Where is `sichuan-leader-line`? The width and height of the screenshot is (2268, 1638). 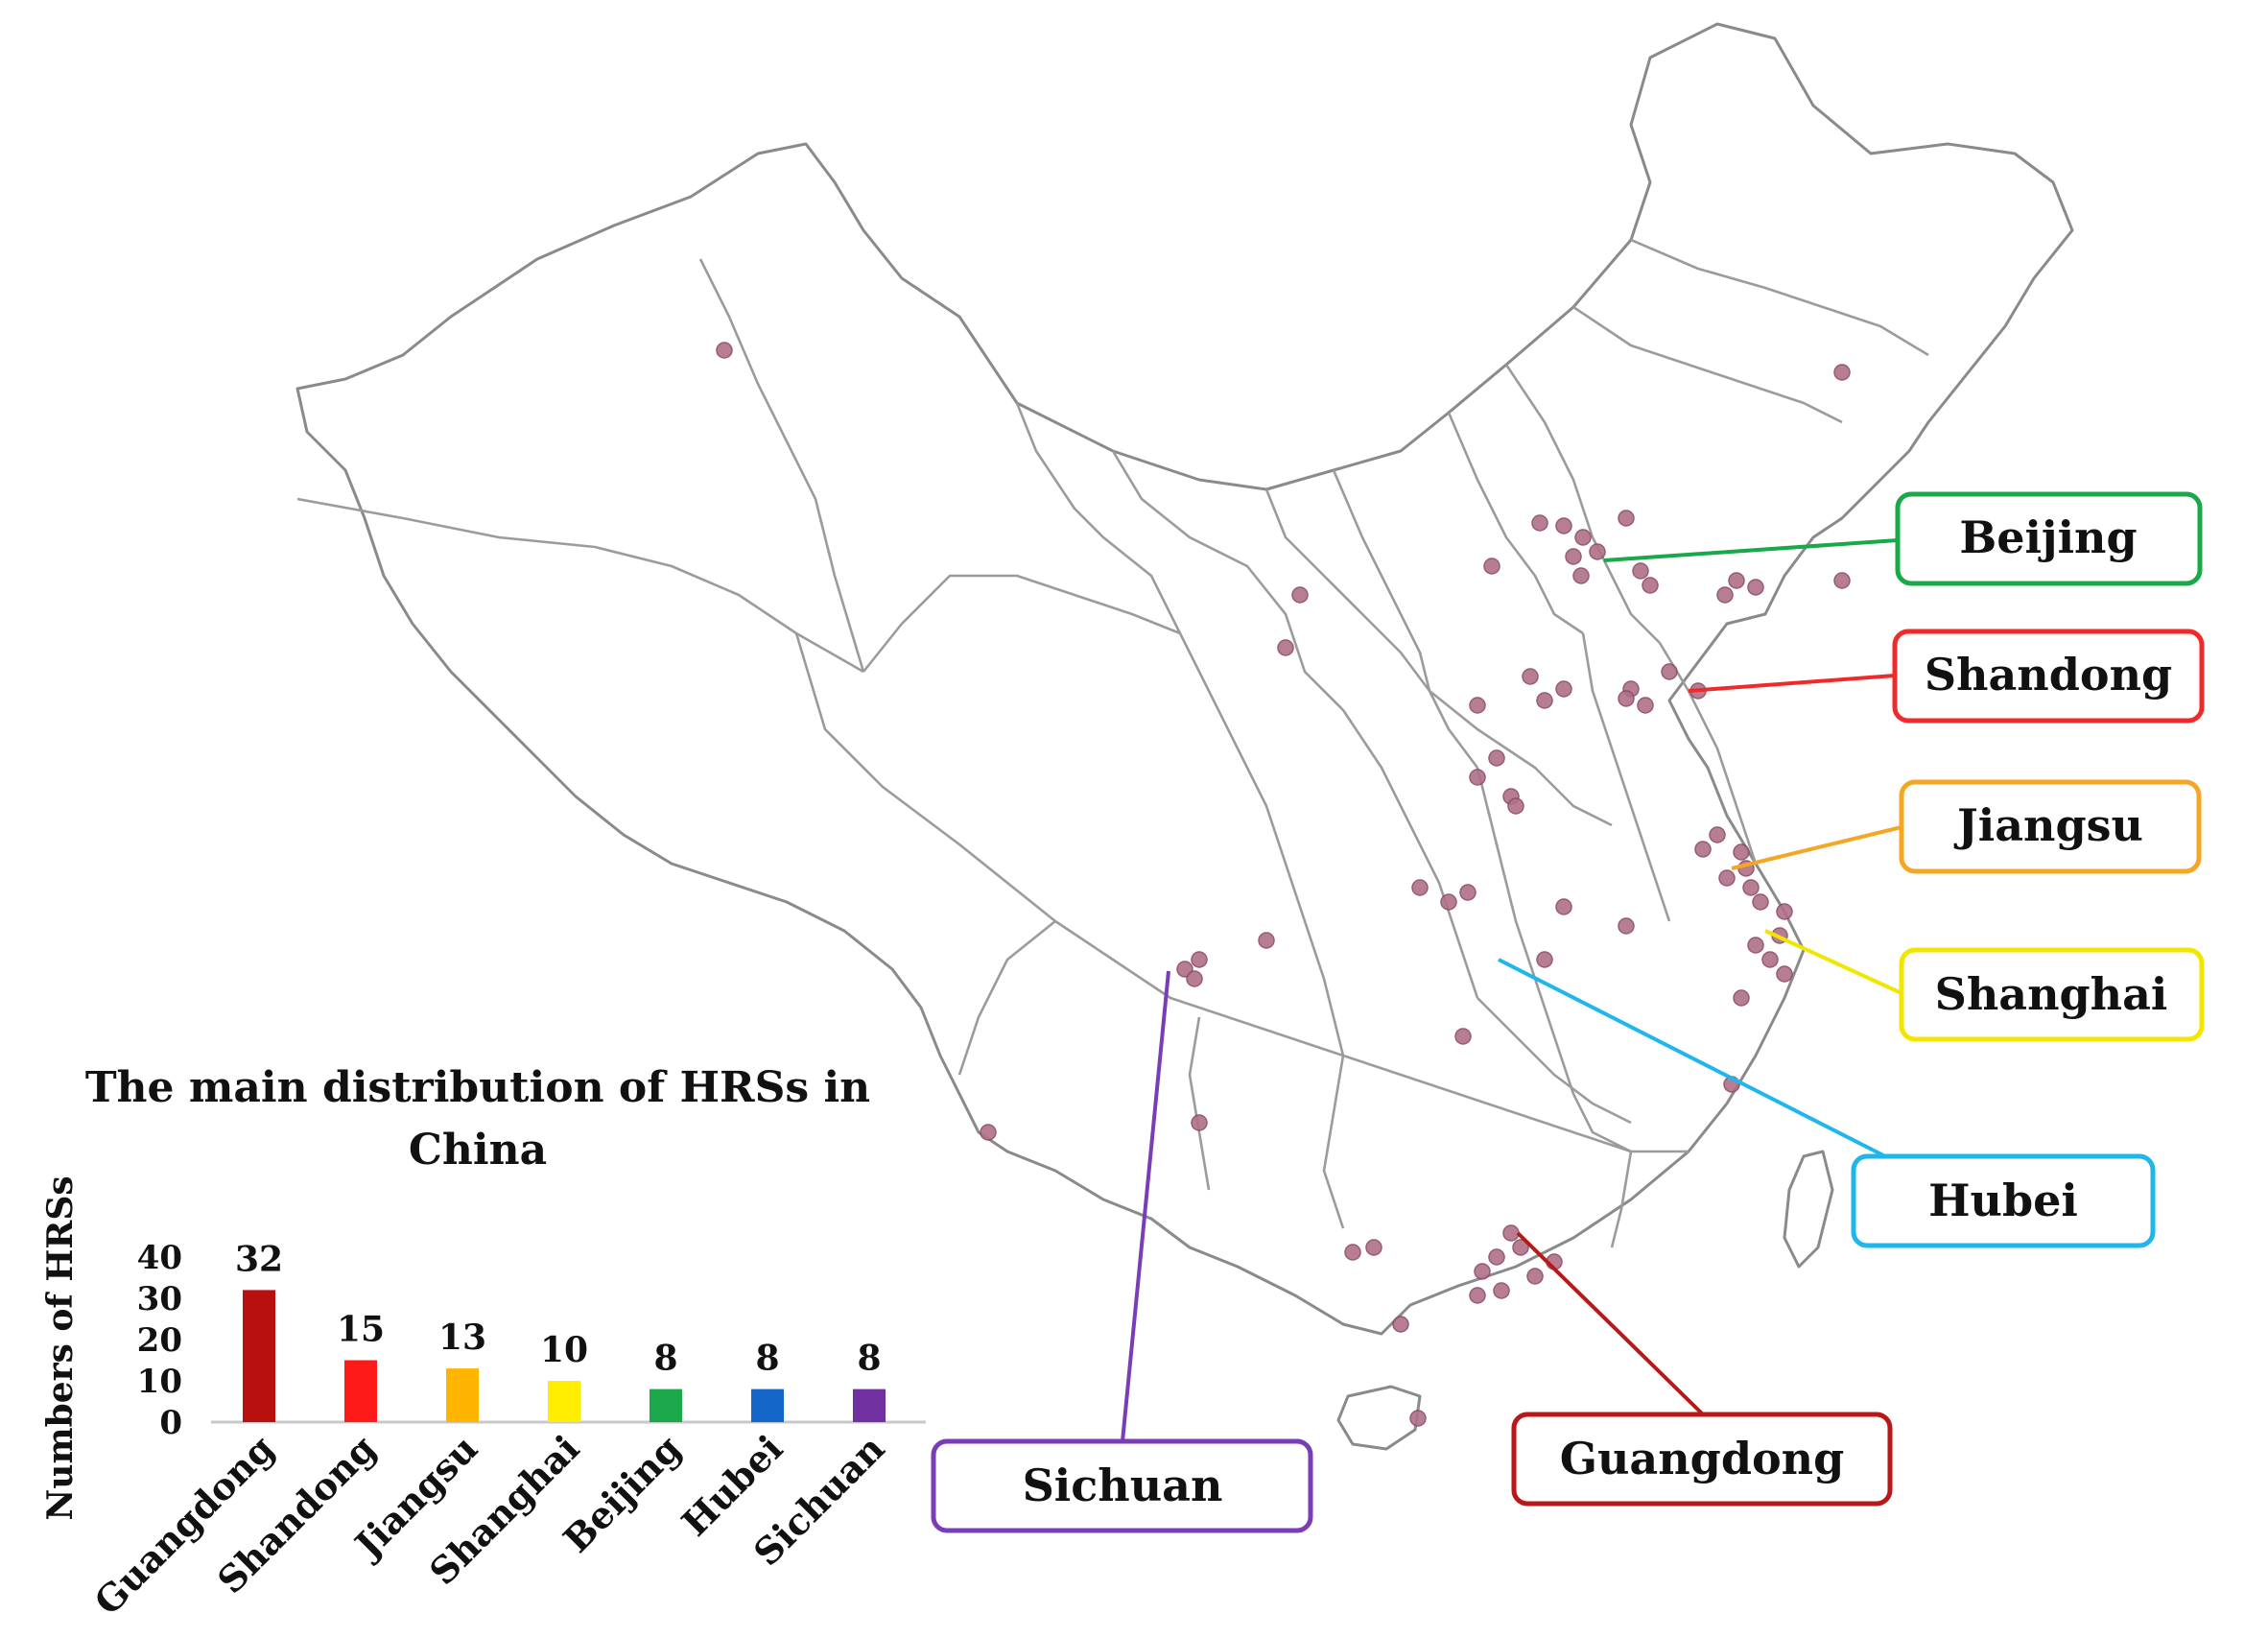 sichuan-leader-line is located at coordinates (1145, 1206).